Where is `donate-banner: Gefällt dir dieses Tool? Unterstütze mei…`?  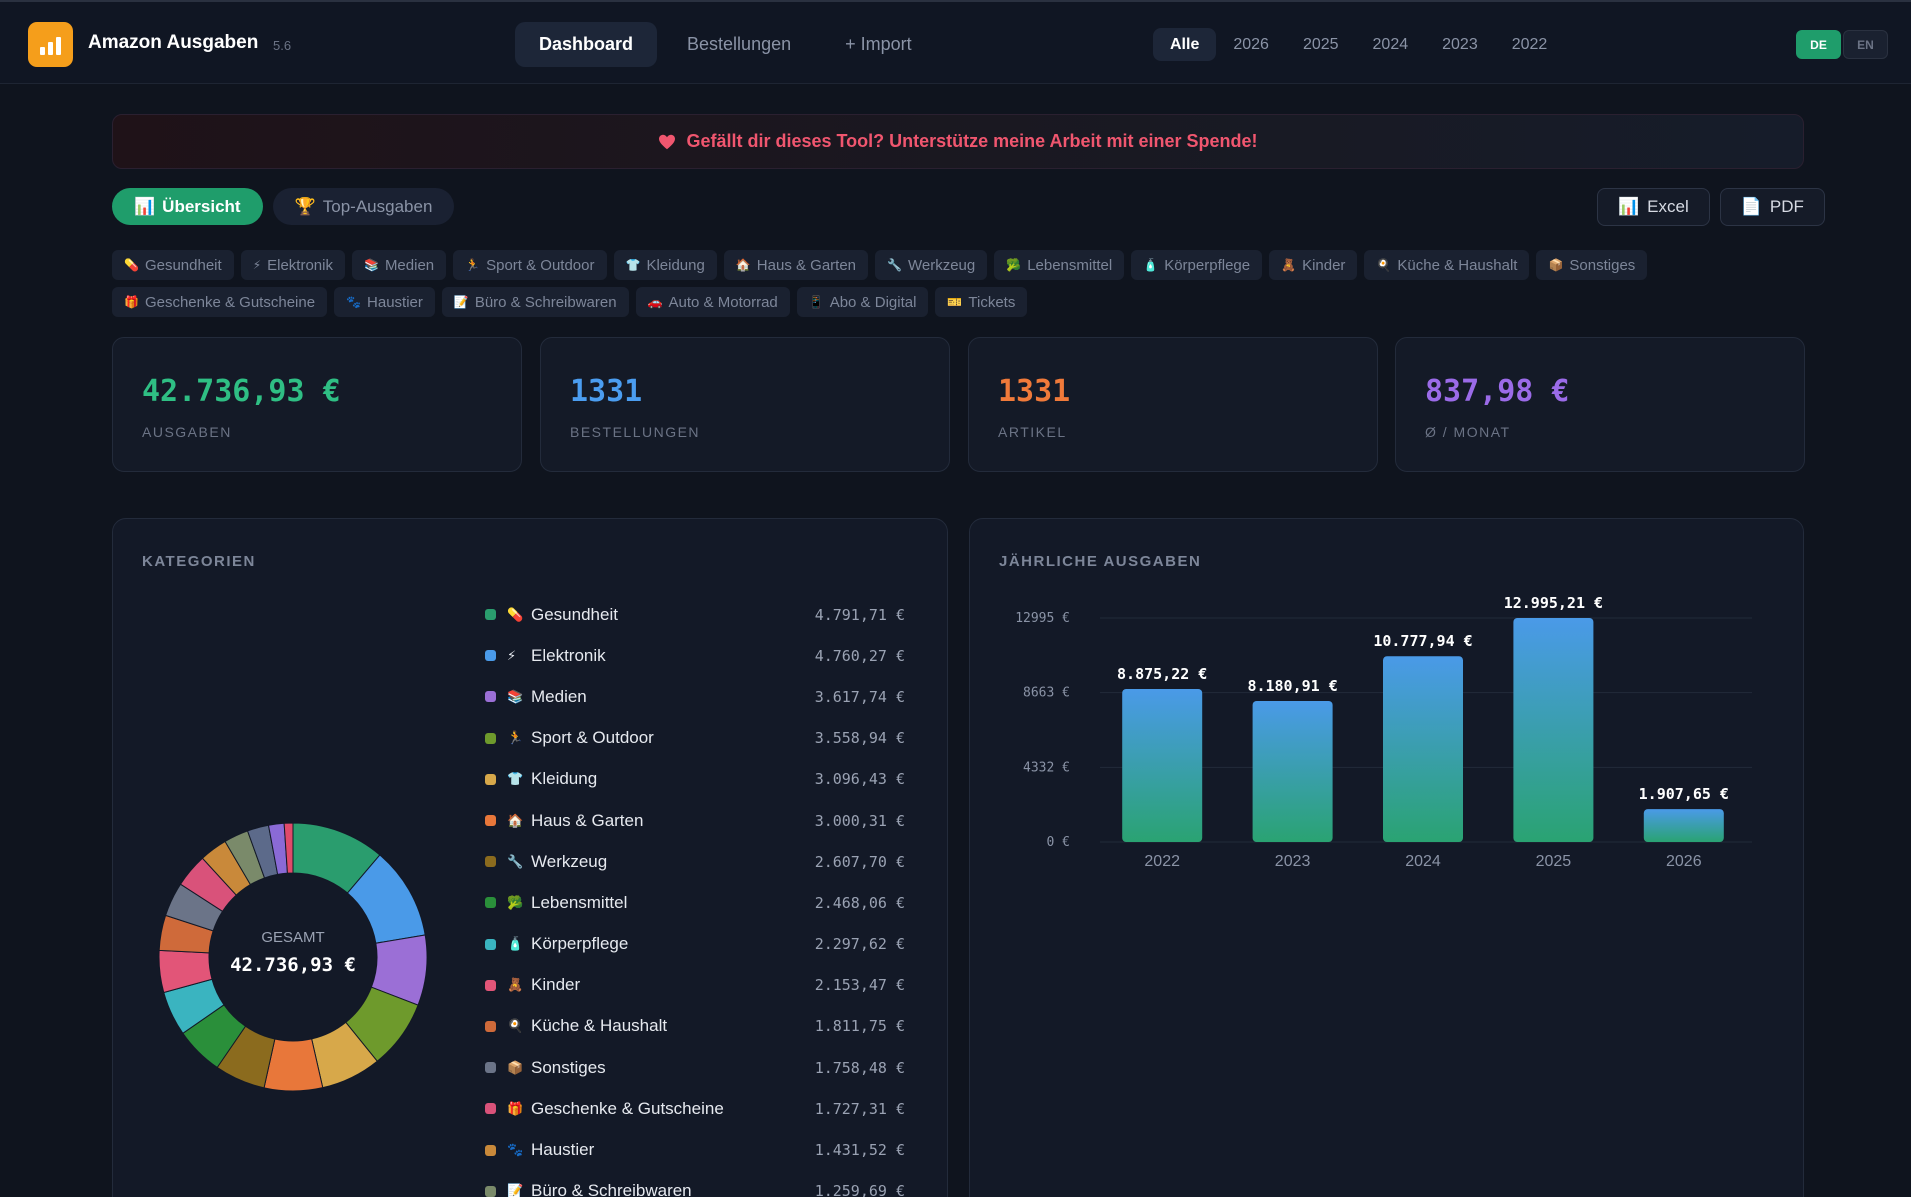 donate-banner: Gefällt dir dieses Tool? Unterstütze mei… is located at coordinates (958, 141).